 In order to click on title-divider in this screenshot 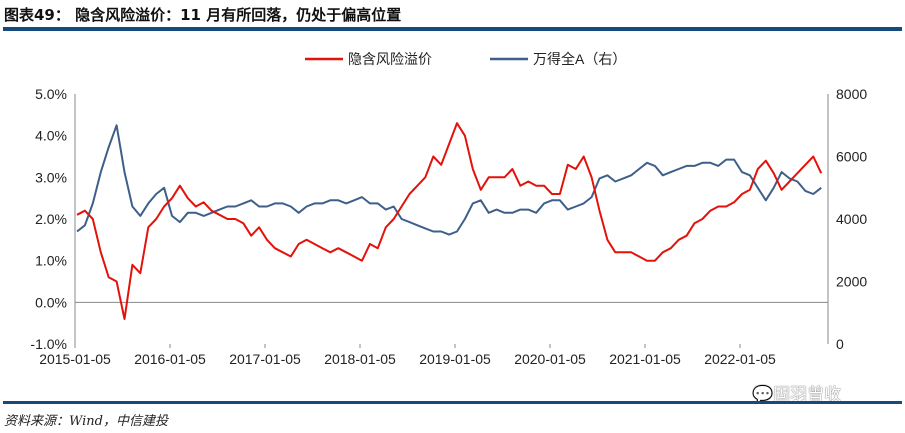, I will do `click(452, 29)`.